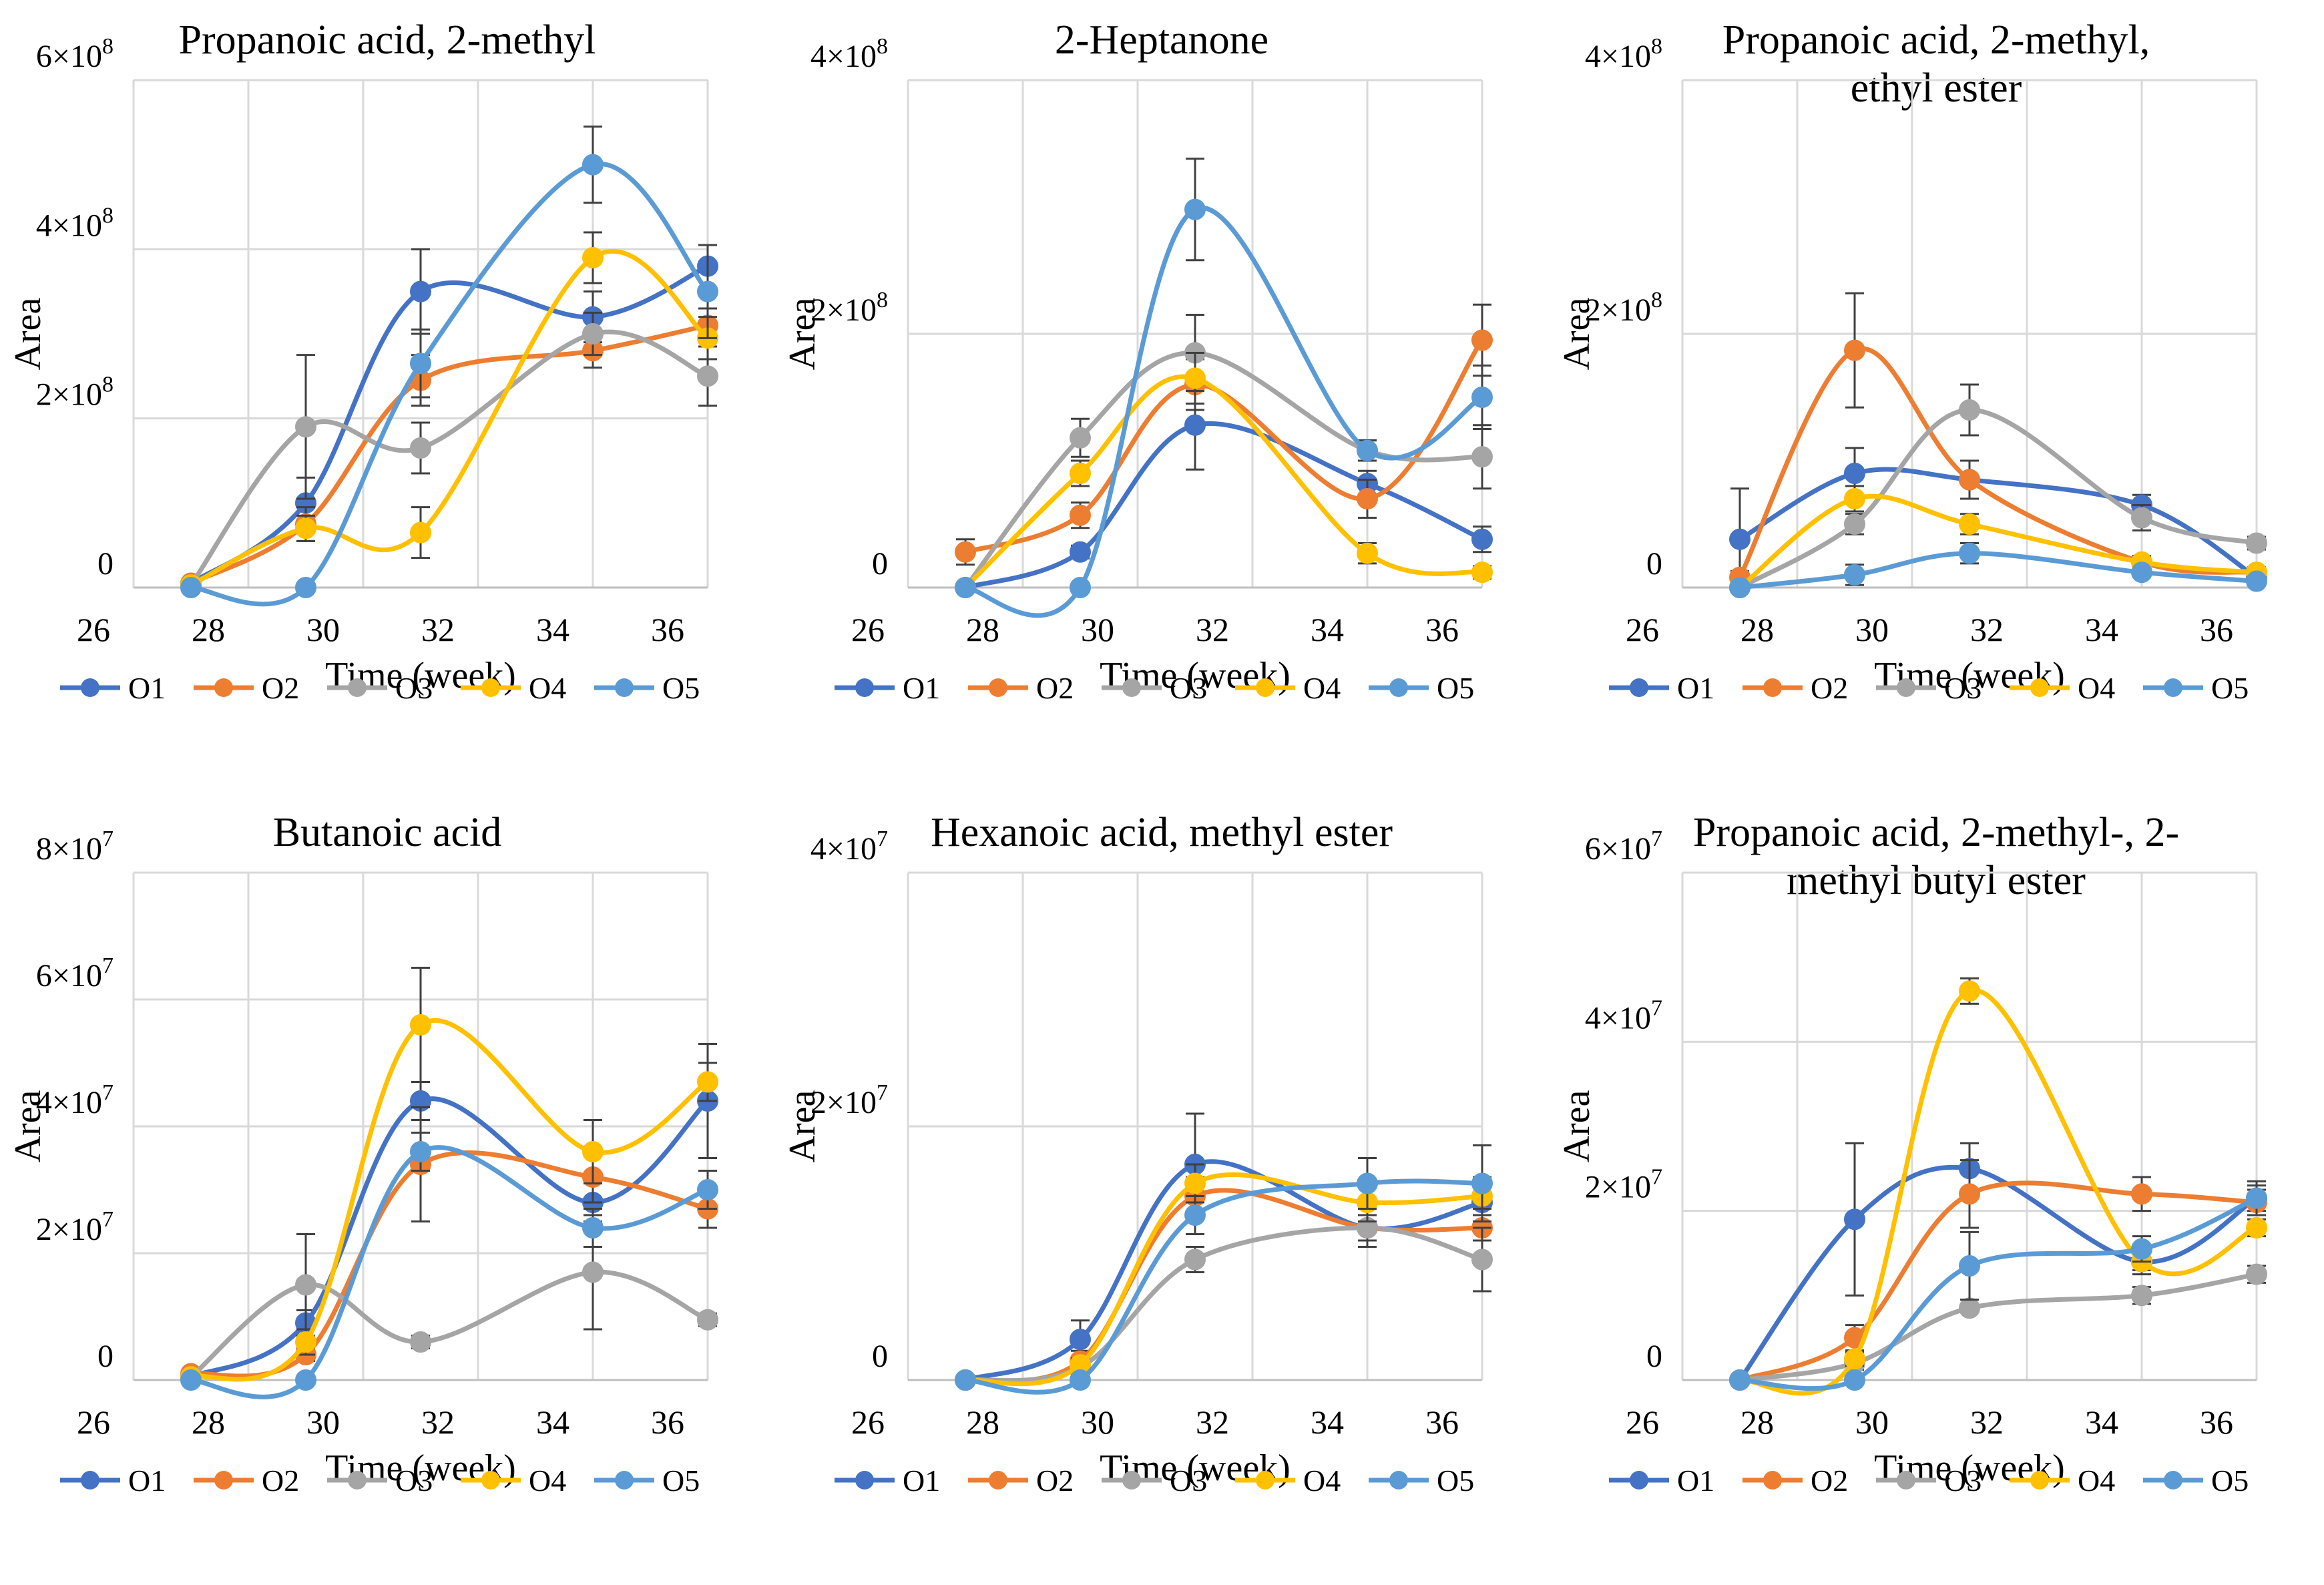 The height and width of the screenshot is (1585, 2324). What do you see at coordinates (208, 1422) in the screenshot?
I see `x-tick-label: 28` at bounding box center [208, 1422].